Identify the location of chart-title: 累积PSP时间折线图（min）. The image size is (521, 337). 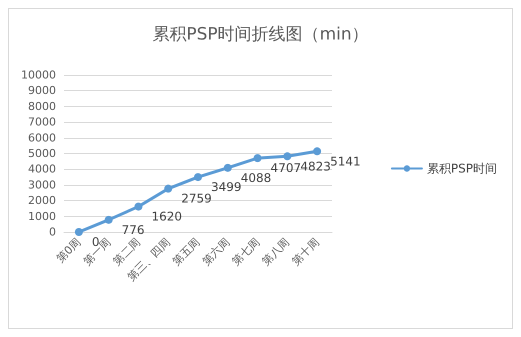
(260, 34).